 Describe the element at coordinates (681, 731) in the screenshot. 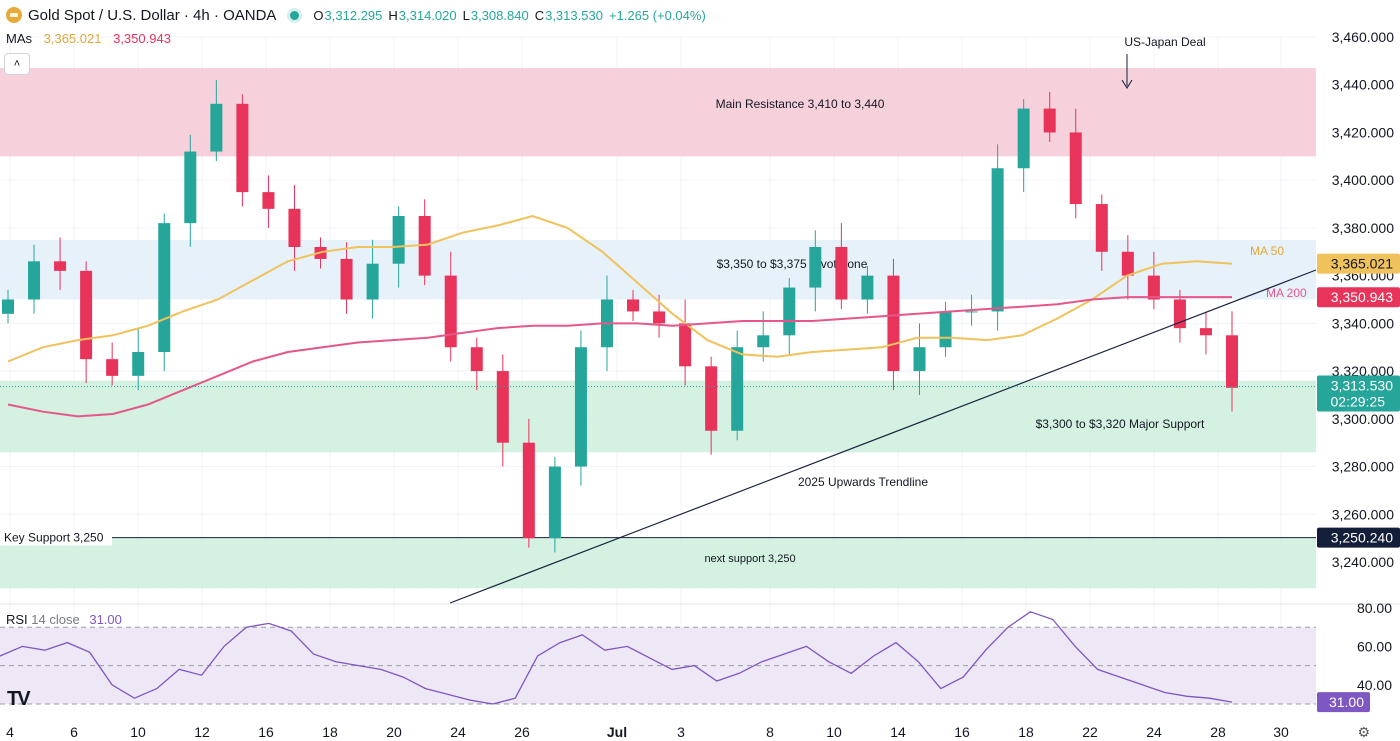

I see `x-tick-label: 3` at that location.